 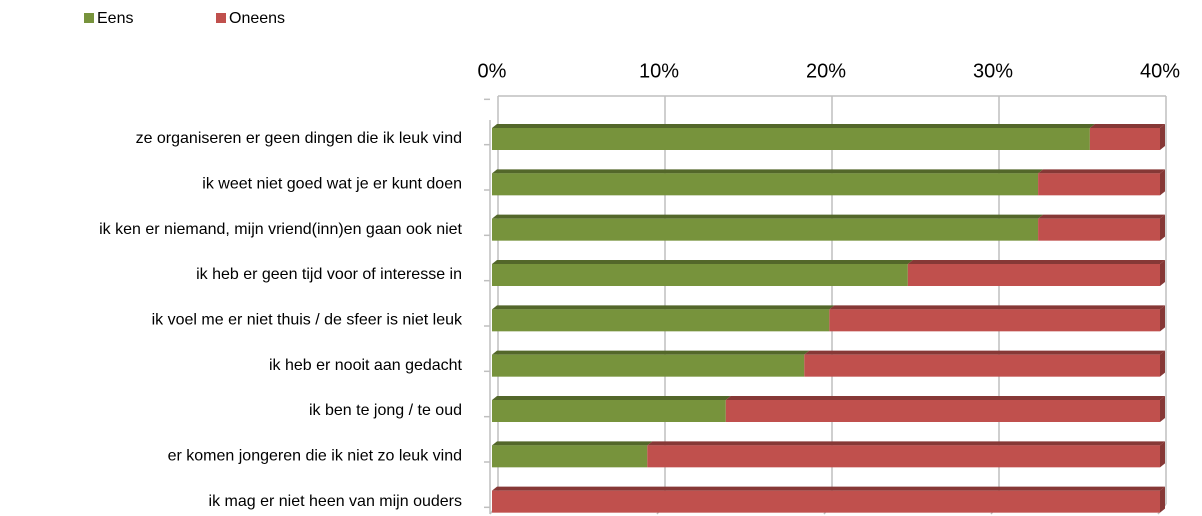 What do you see at coordinates (329, 274) in the screenshot?
I see `category-label: ik heb er geen tijd voor of interesse in` at bounding box center [329, 274].